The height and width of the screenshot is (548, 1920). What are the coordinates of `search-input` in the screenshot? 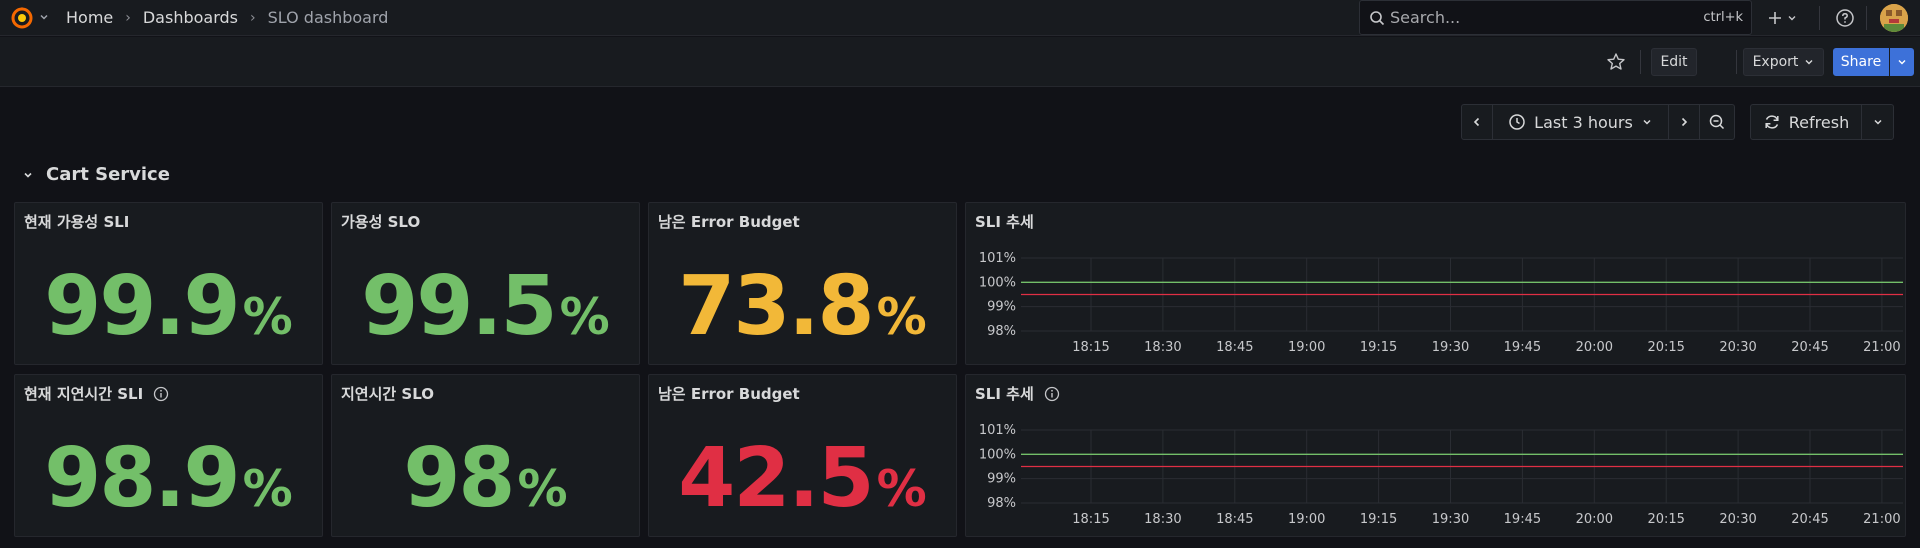 It's located at (1540, 17).